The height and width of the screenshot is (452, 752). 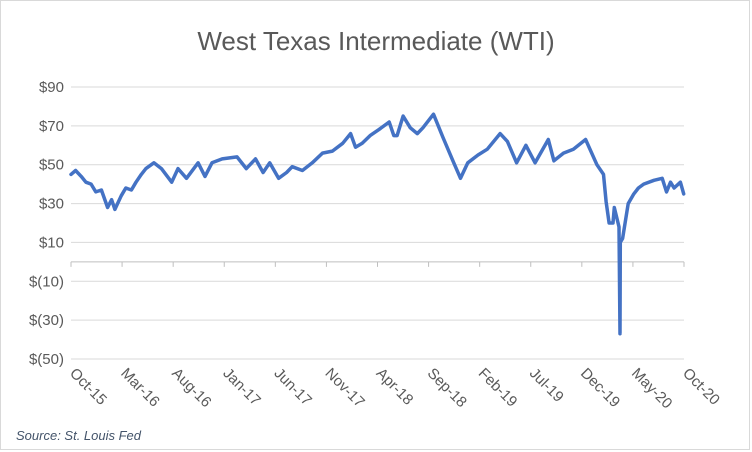 I want to click on y-tick-label: $(30), so click(x=46, y=320).